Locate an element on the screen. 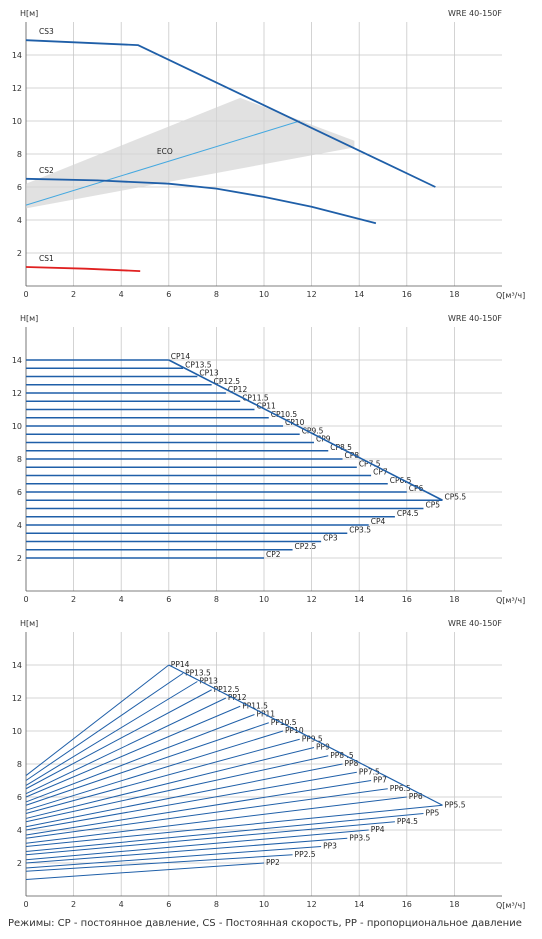 Image resolution: width=542 pixels, height=939 pixels. curve-label-cp4: CP4 is located at coordinates (378, 521).